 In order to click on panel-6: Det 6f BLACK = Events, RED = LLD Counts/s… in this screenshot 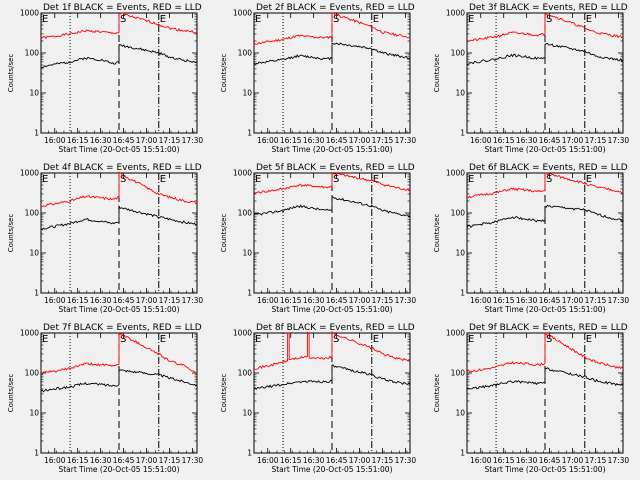, I will do `click(531, 238)`.